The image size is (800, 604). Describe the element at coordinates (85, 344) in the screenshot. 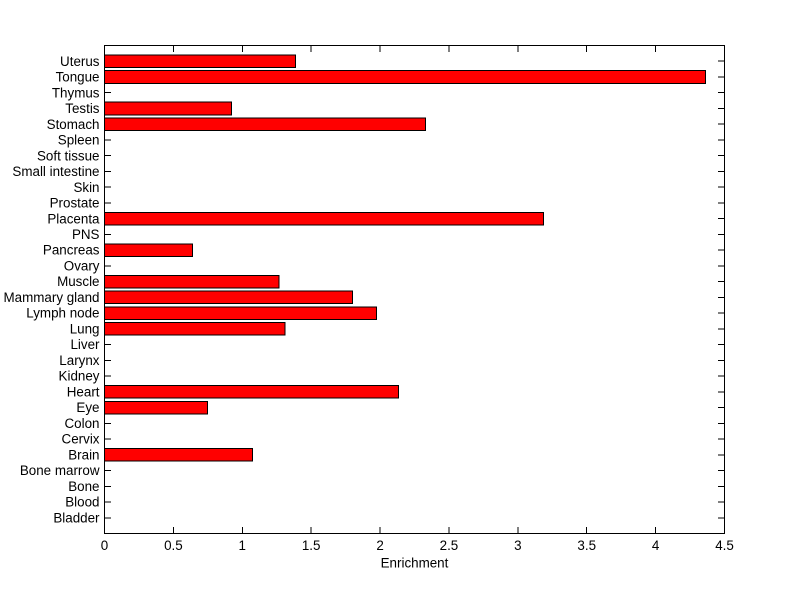

I see `svg-text: Liver` at that location.